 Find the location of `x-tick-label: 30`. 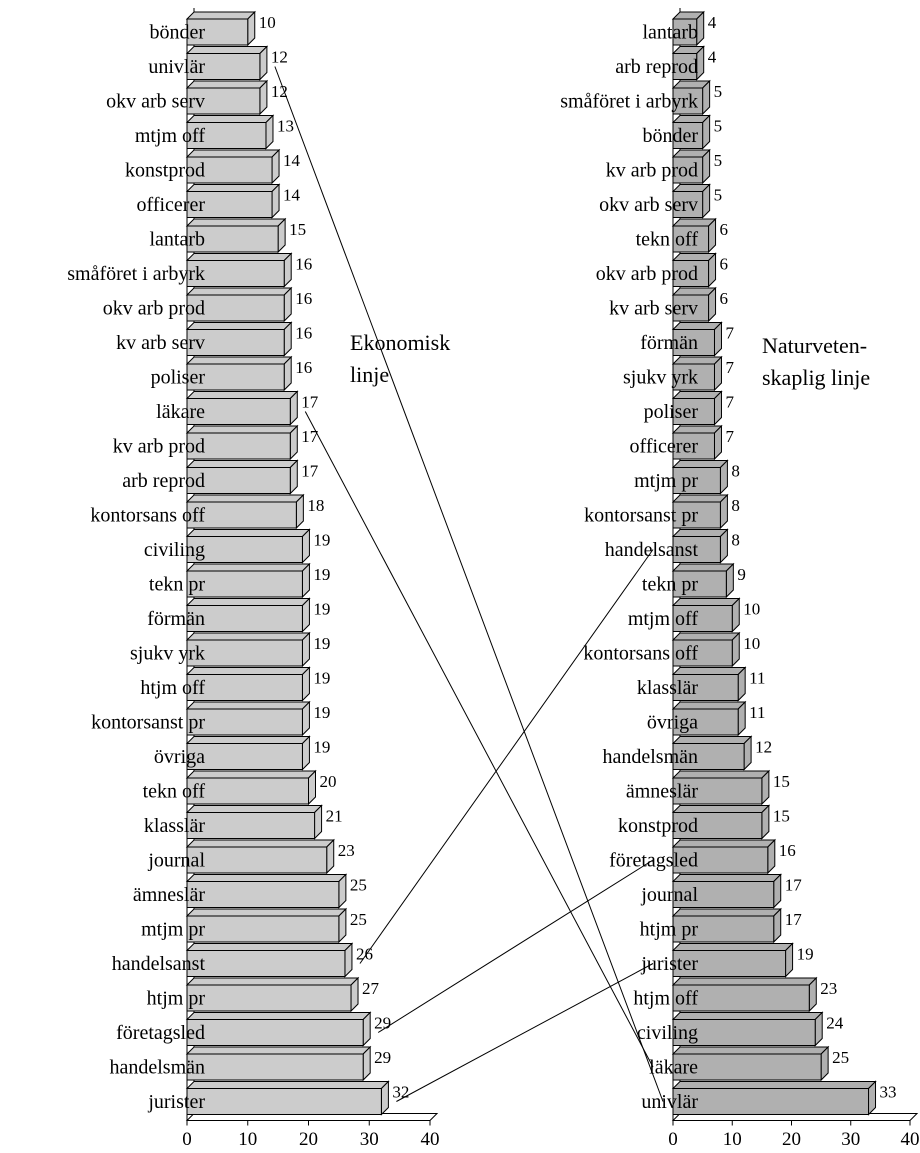

x-tick-label: 30 is located at coordinates (369, 1139).